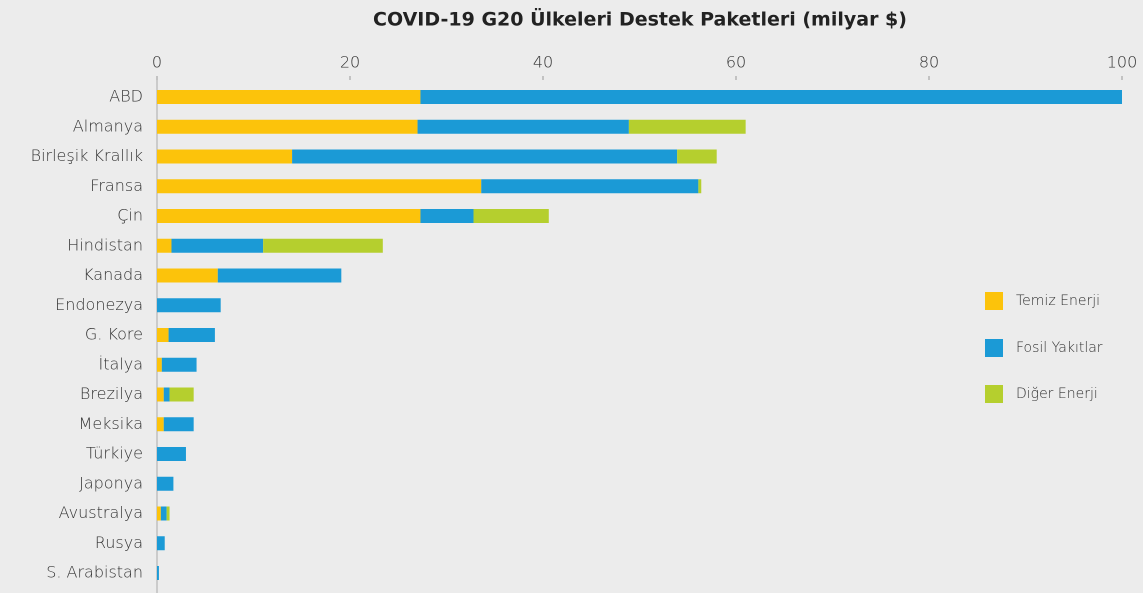 This screenshot has height=593, width=1143. Describe the element at coordinates (929, 62) in the screenshot. I see `x-tick-label: 80` at that location.